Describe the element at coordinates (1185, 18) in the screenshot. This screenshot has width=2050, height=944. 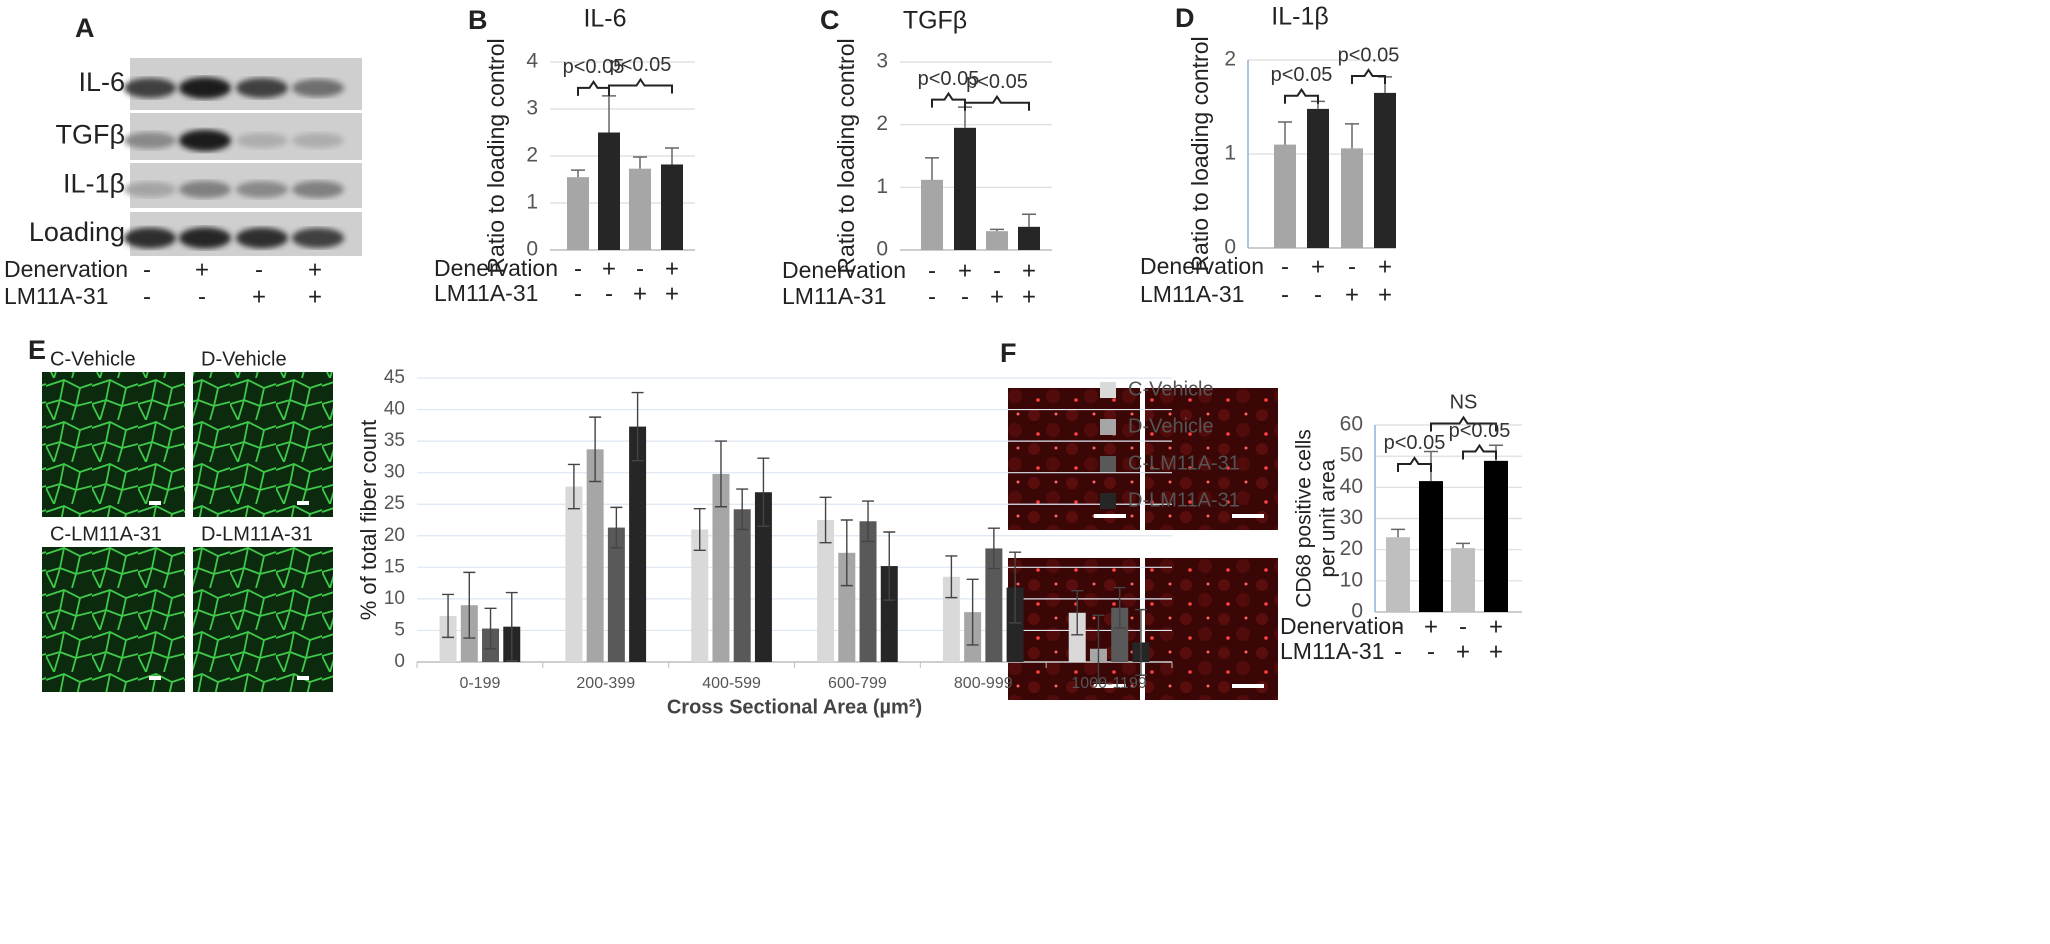
I see `panel-letter: D` at that location.